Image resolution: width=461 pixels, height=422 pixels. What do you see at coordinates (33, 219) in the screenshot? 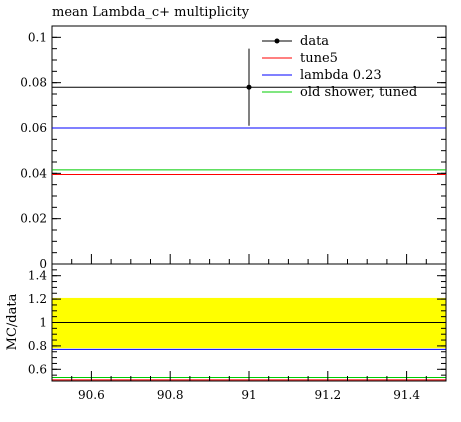
I see `main-y-tick-label: 0.02` at bounding box center [33, 219].